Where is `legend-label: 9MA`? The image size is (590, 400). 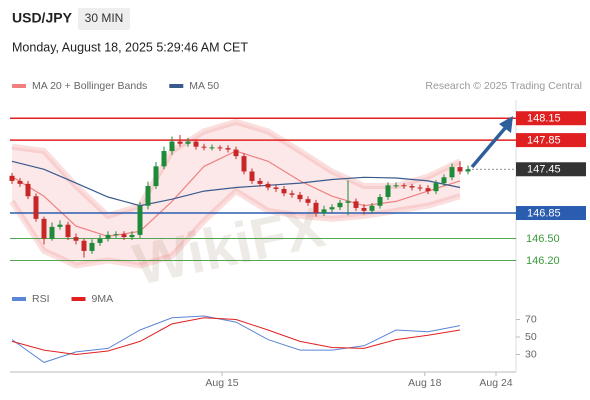
legend-label: 9MA is located at coordinates (103, 299).